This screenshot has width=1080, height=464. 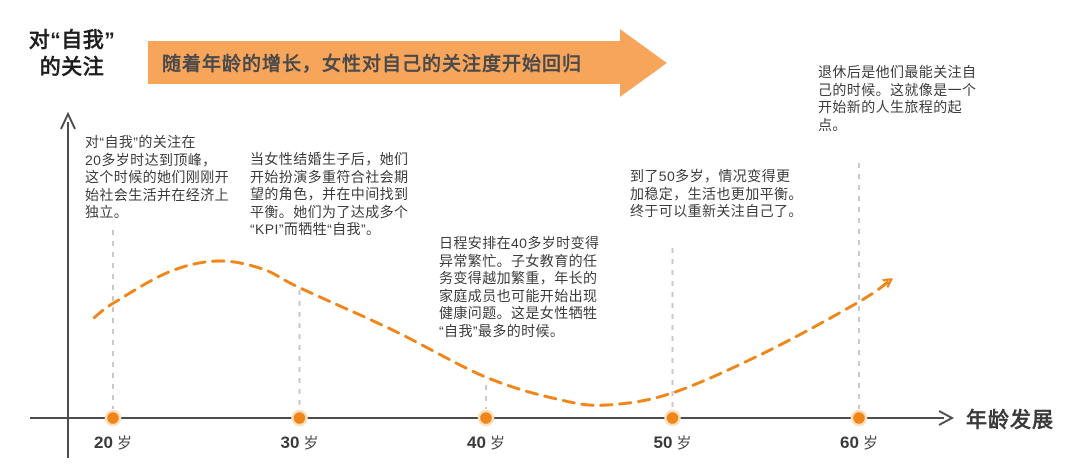 What do you see at coordinates (849, 442) in the screenshot?
I see `tick-number: 60` at bounding box center [849, 442].